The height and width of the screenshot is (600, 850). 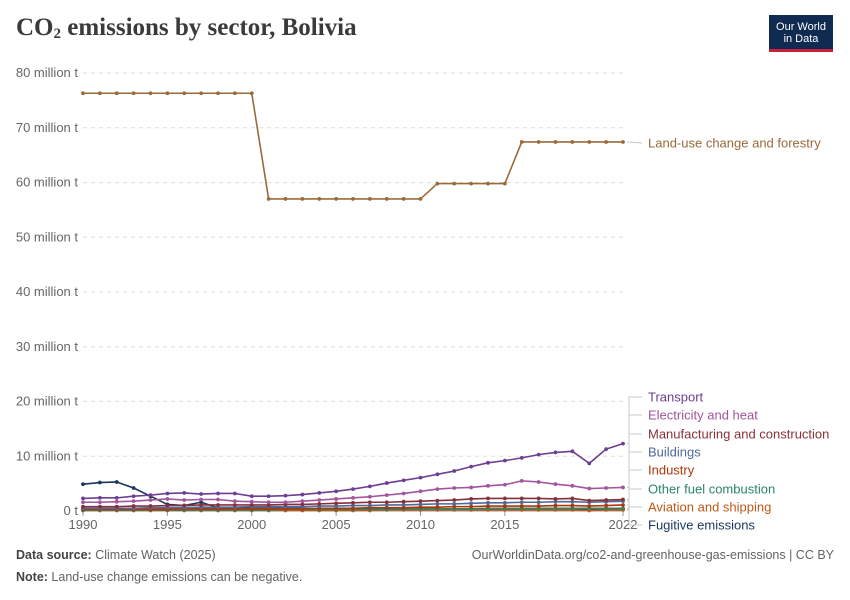 I want to click on y-tick-label: 80 million t, so click(x=47, y=72).